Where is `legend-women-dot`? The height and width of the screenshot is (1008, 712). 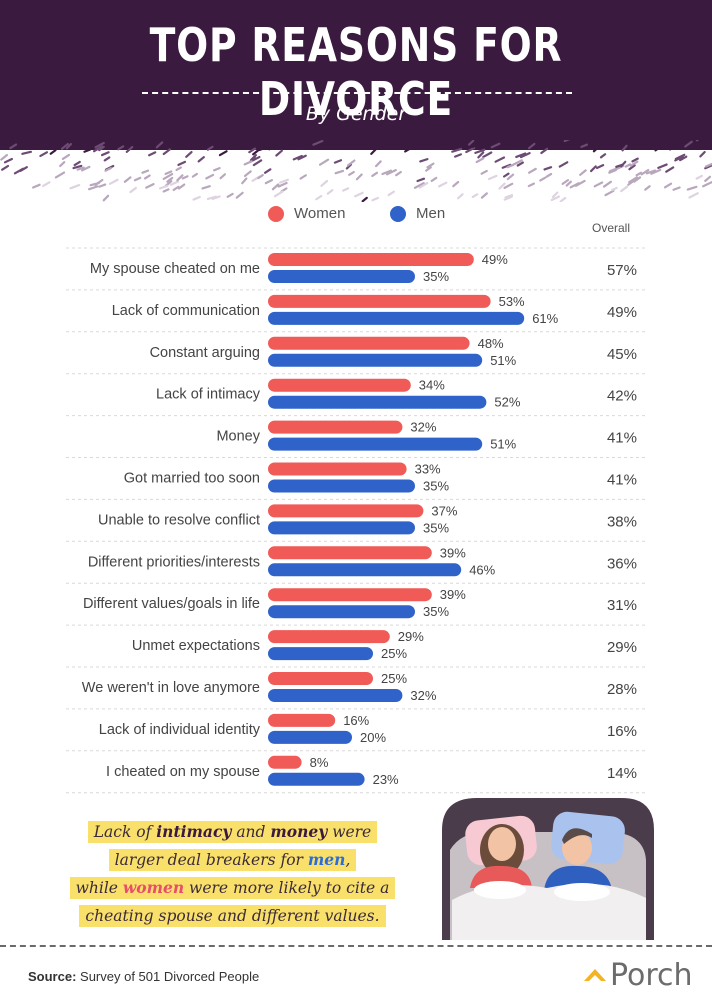
legend-women-dot is located at coordinates (276, 213).